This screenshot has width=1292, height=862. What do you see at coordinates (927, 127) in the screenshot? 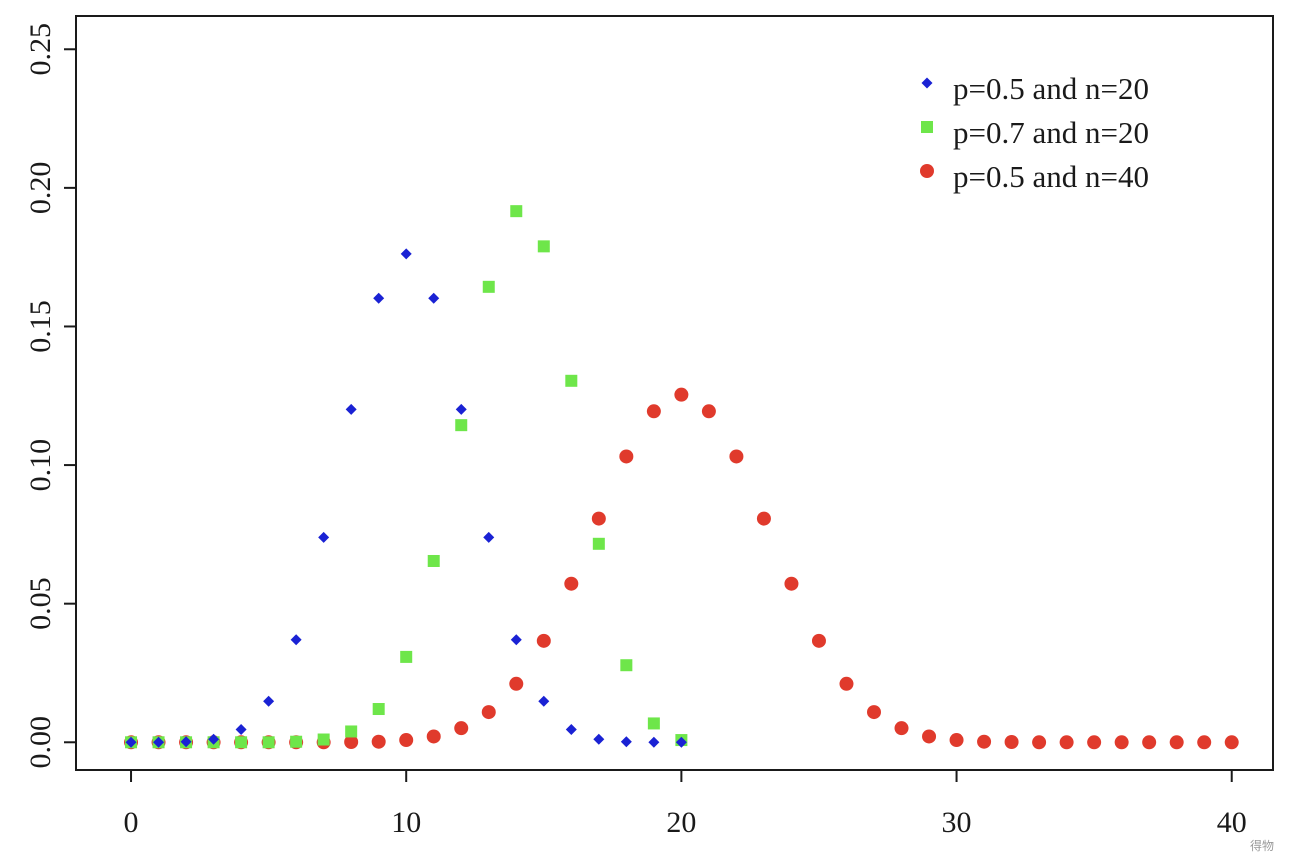
I see `legend-marker-square` at bounding box center [927, 127].